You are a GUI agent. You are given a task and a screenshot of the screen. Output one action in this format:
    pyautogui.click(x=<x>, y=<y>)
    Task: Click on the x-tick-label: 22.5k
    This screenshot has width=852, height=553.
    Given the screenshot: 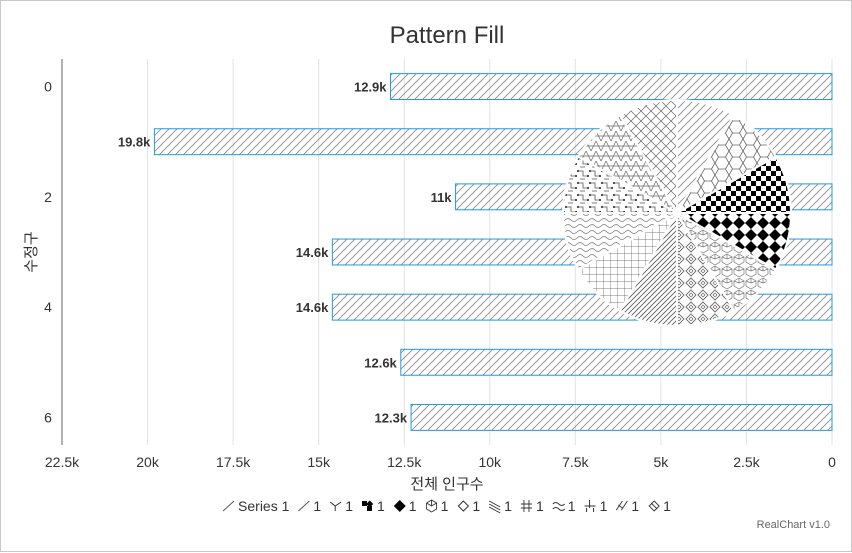 What is the action you would take?
    pyautogui.click(x=62, y=462)
    